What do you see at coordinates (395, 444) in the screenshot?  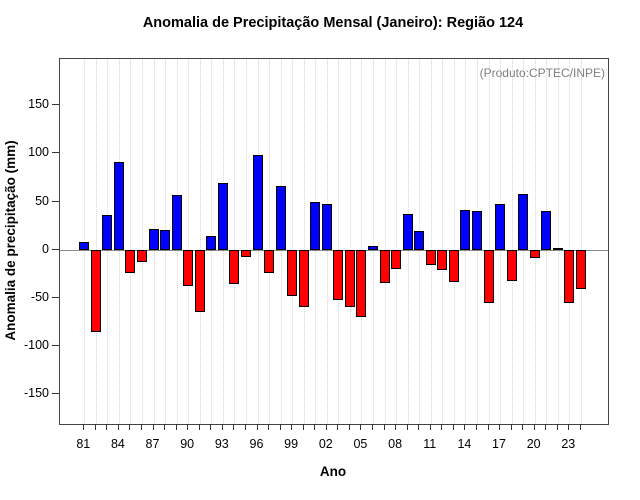 I see `x-tick-label: 08` at bounding box center [395, 444].